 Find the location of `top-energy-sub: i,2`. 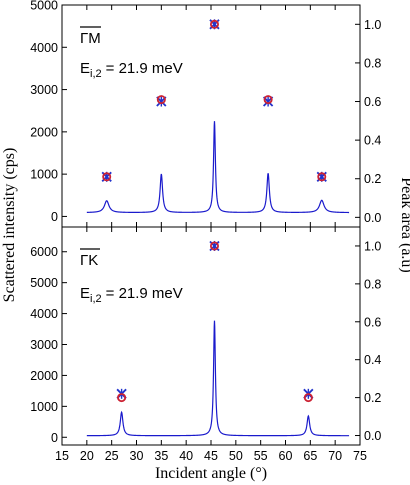

top-energy-sub: i,2 is located at coordinates (96, 74).